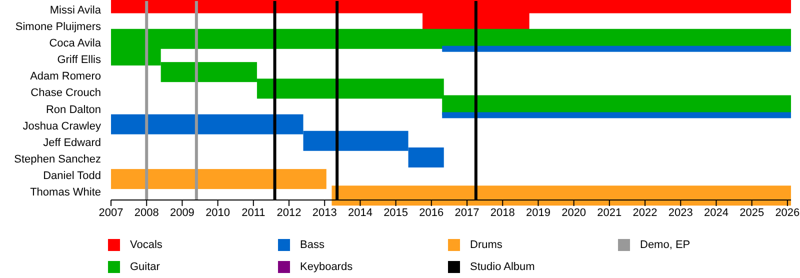  I want to click on x-tick-label: 2013, so click(324, 212).